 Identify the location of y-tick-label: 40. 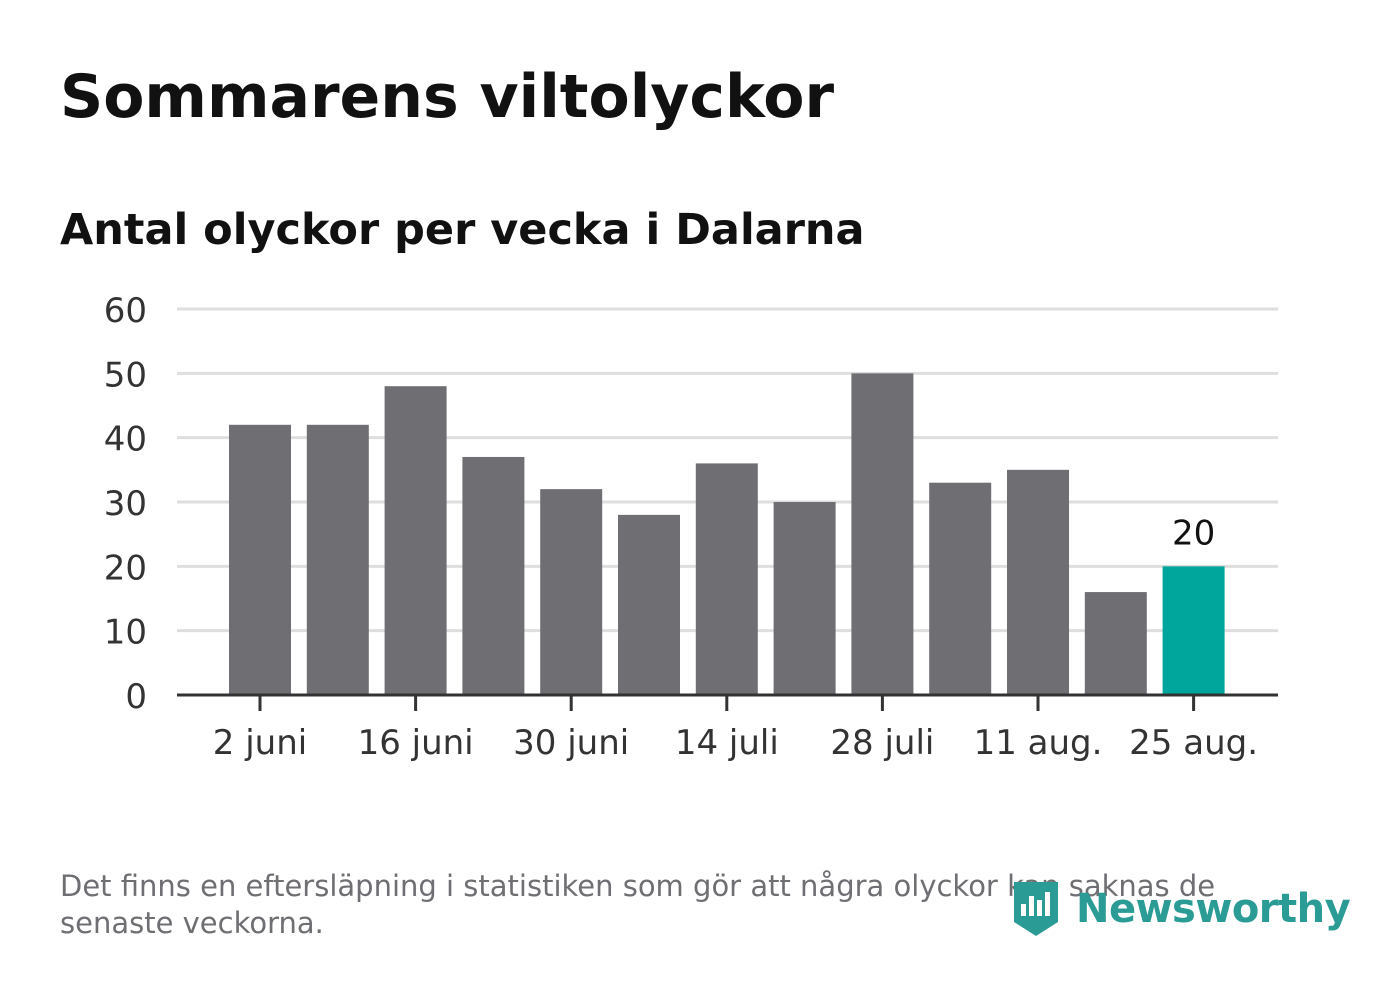
(125, 440).